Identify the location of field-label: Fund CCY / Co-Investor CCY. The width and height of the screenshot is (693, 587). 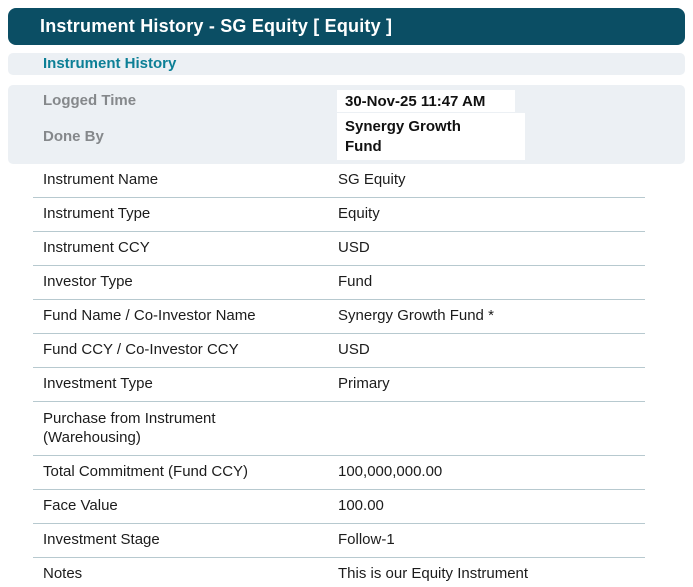
(141, 349).